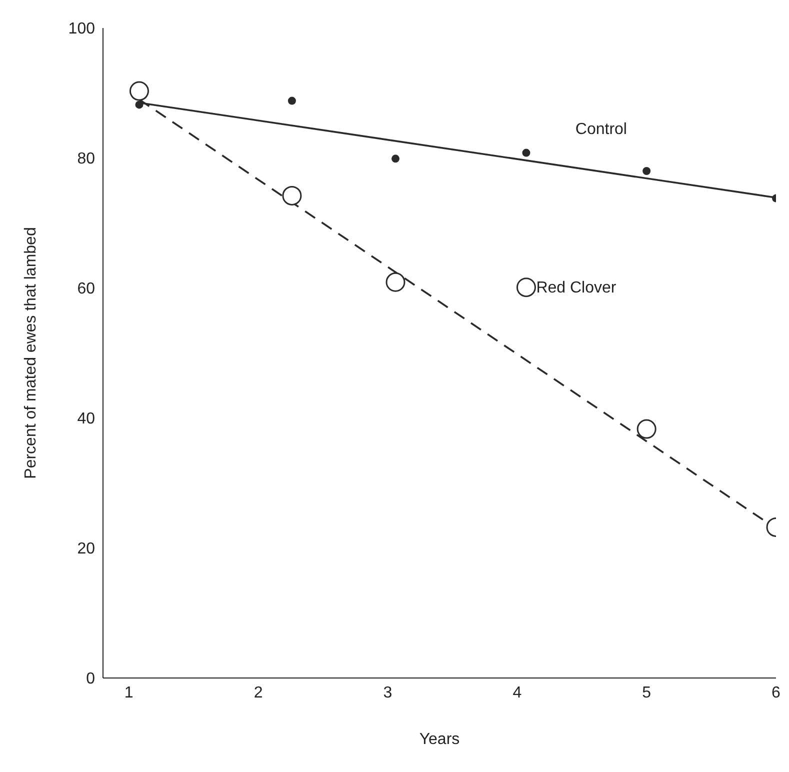 This screenshot has width=789, height=772. Describe the element at coordinates (517, 693) in the screenshot. I see `x-tick-label: 4` at that location.